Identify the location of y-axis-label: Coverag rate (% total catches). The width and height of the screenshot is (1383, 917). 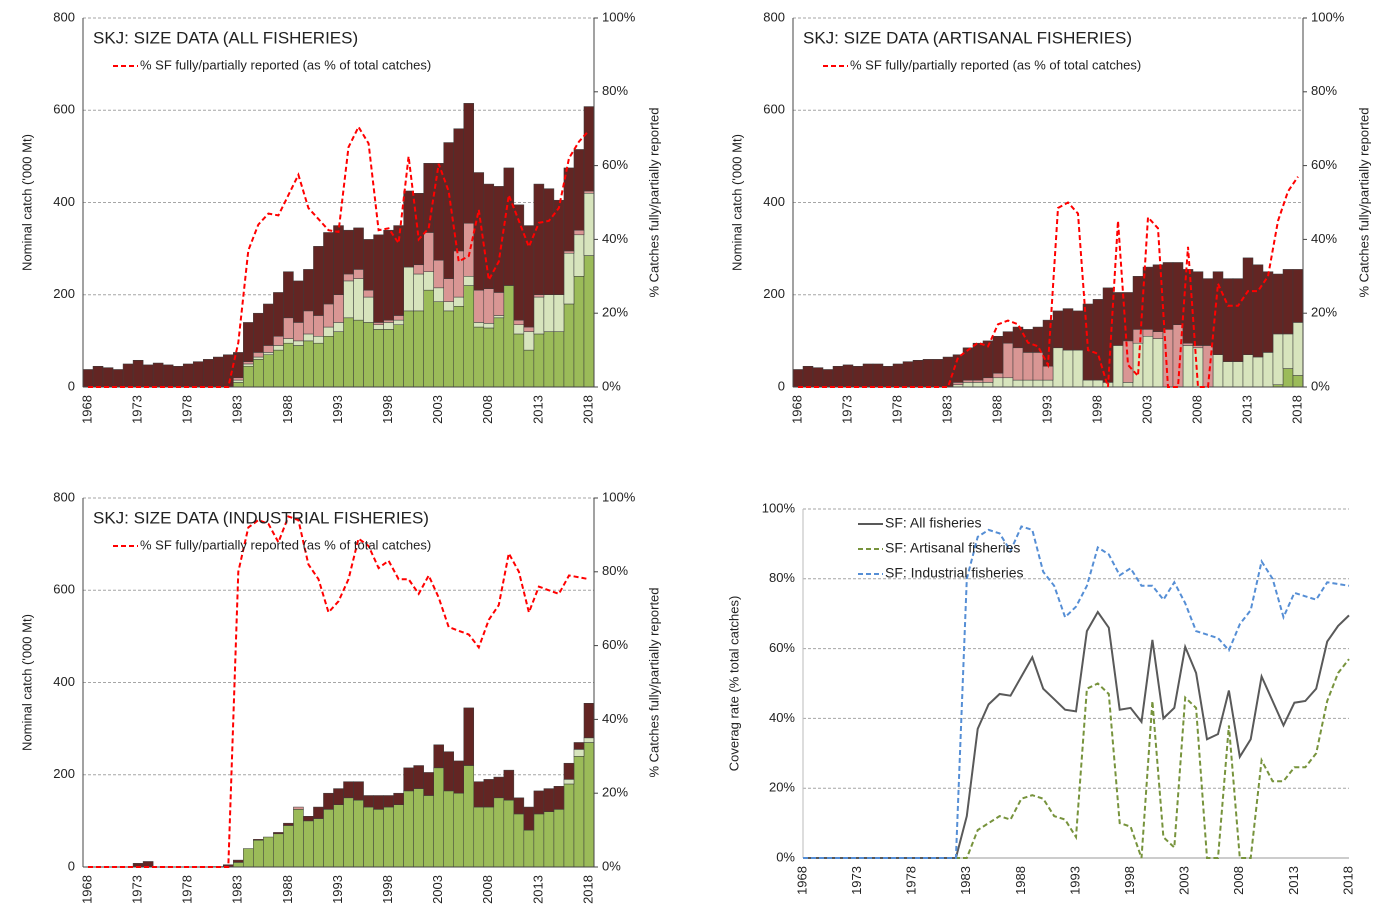
(733, 684).